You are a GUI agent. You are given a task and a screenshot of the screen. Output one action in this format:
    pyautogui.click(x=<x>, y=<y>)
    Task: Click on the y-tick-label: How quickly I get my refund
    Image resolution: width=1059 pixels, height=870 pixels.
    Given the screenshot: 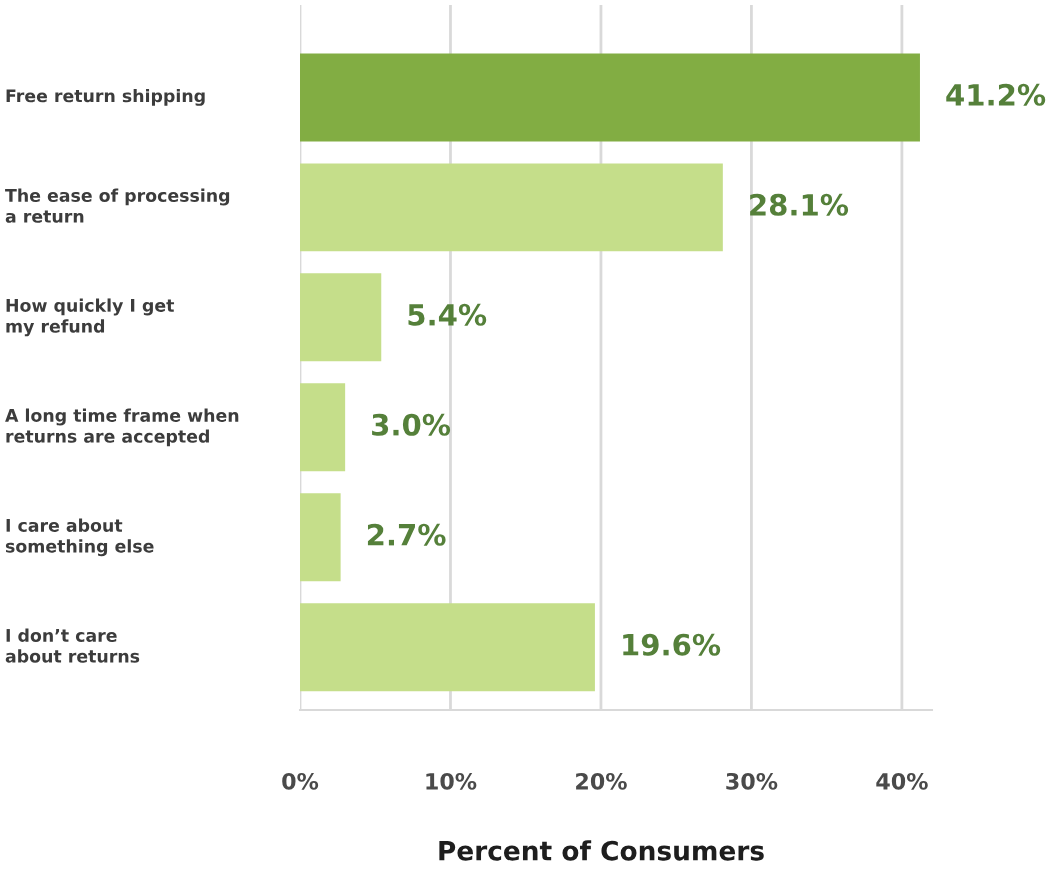 What is the action you would take?
    pyautogui.click(x=90, y=317)
    